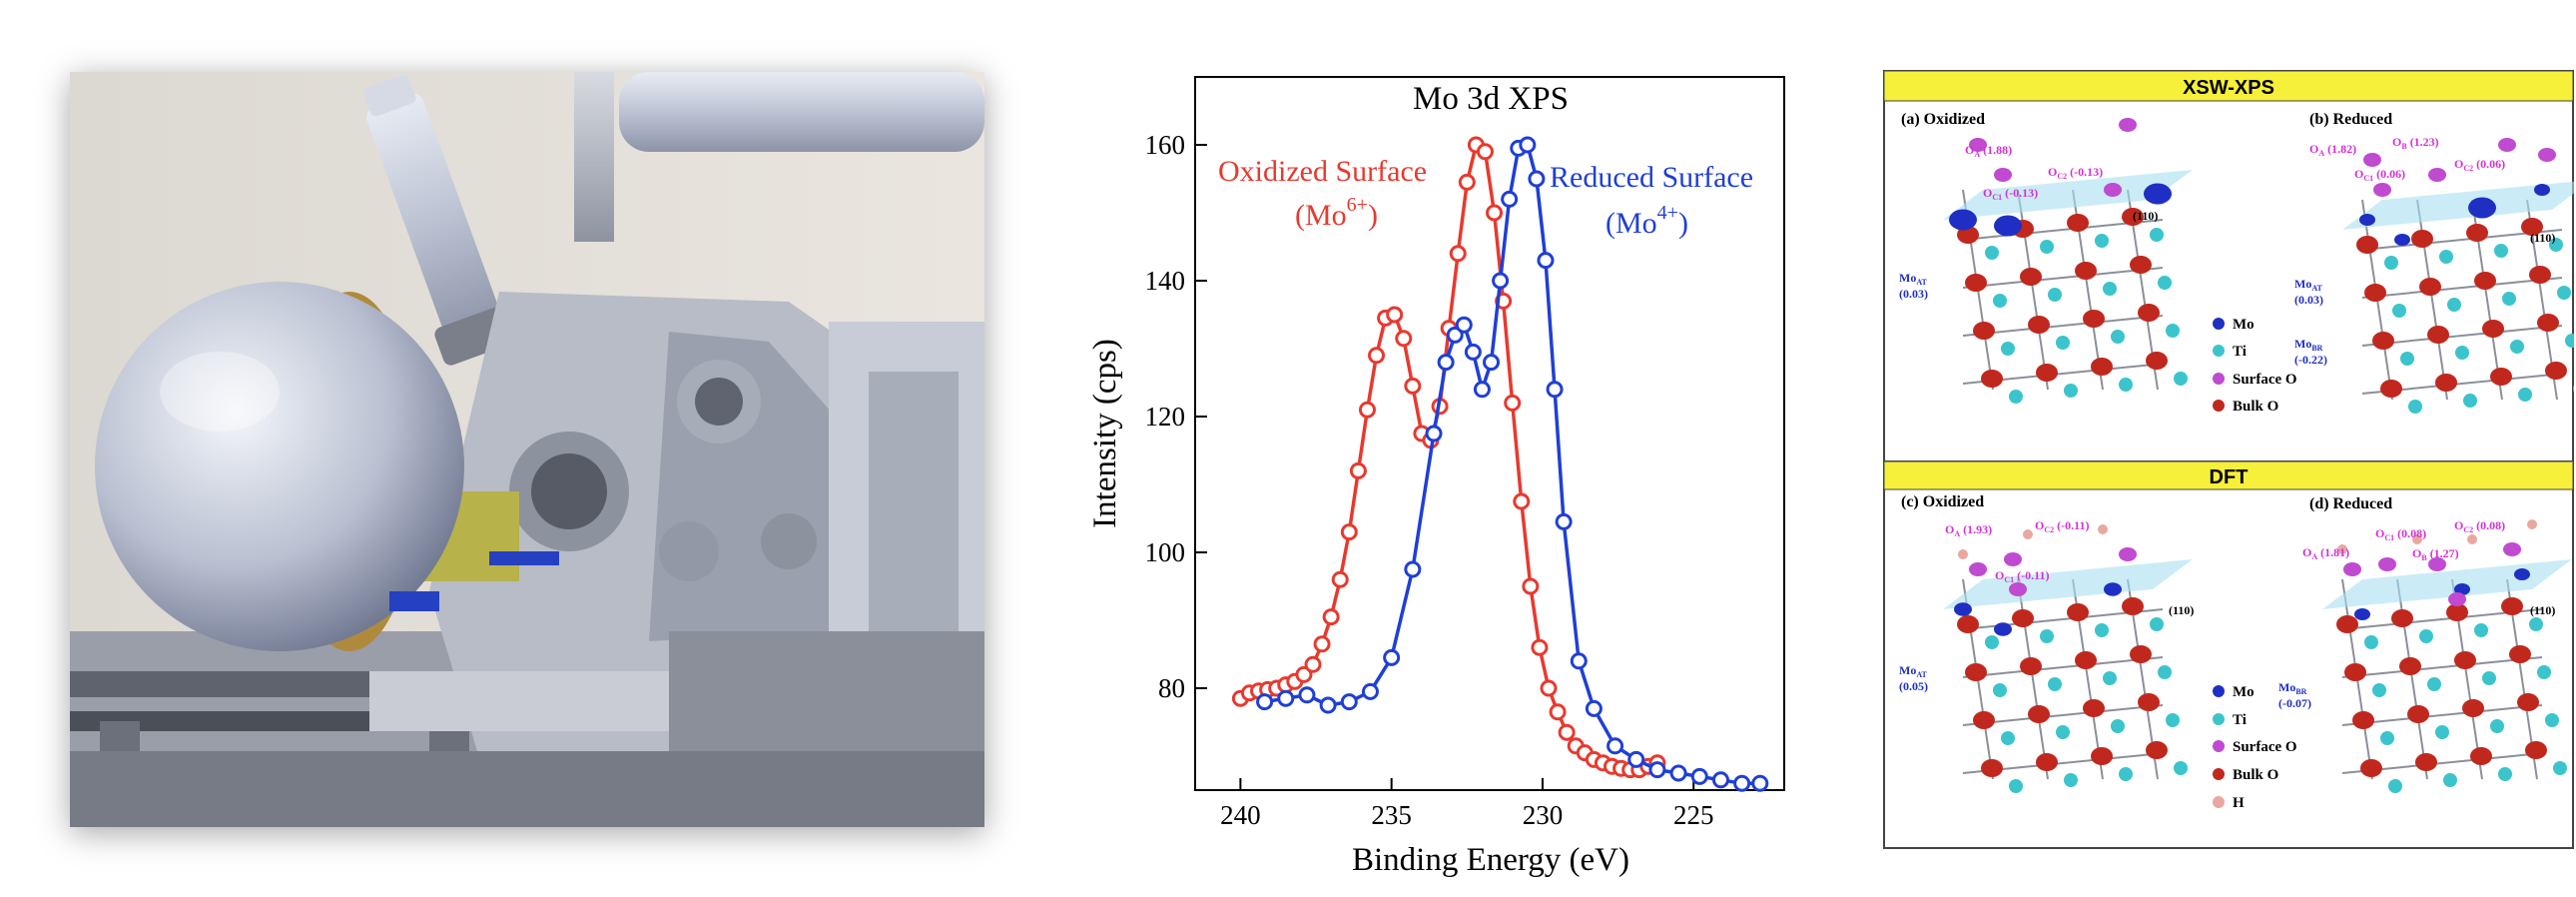 The image size is (2576, 897). I want to click on reduced-charge: 4+, so click(1668, 213).